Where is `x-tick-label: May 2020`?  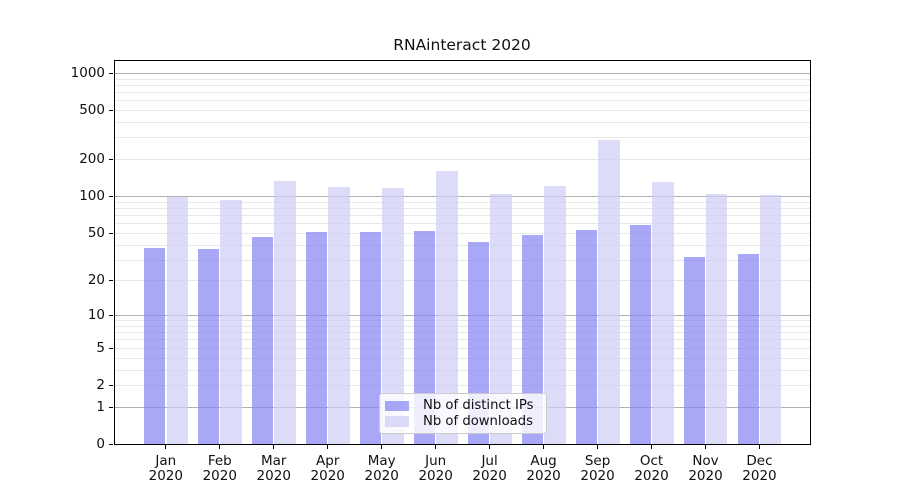 x-tick-label: May 2020 is located at coordinates (381, 468).